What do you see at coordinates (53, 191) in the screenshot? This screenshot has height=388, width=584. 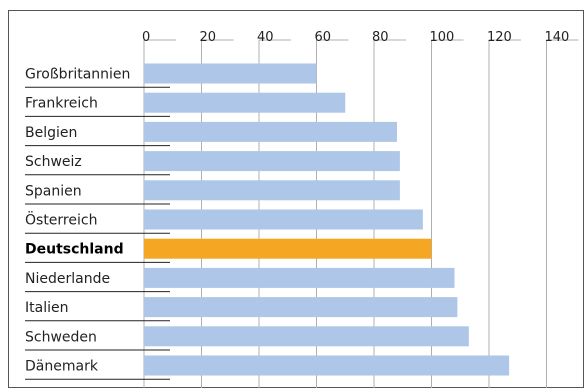 I see `category-label-spanien: Spanien` at bounding box center [53, 191].